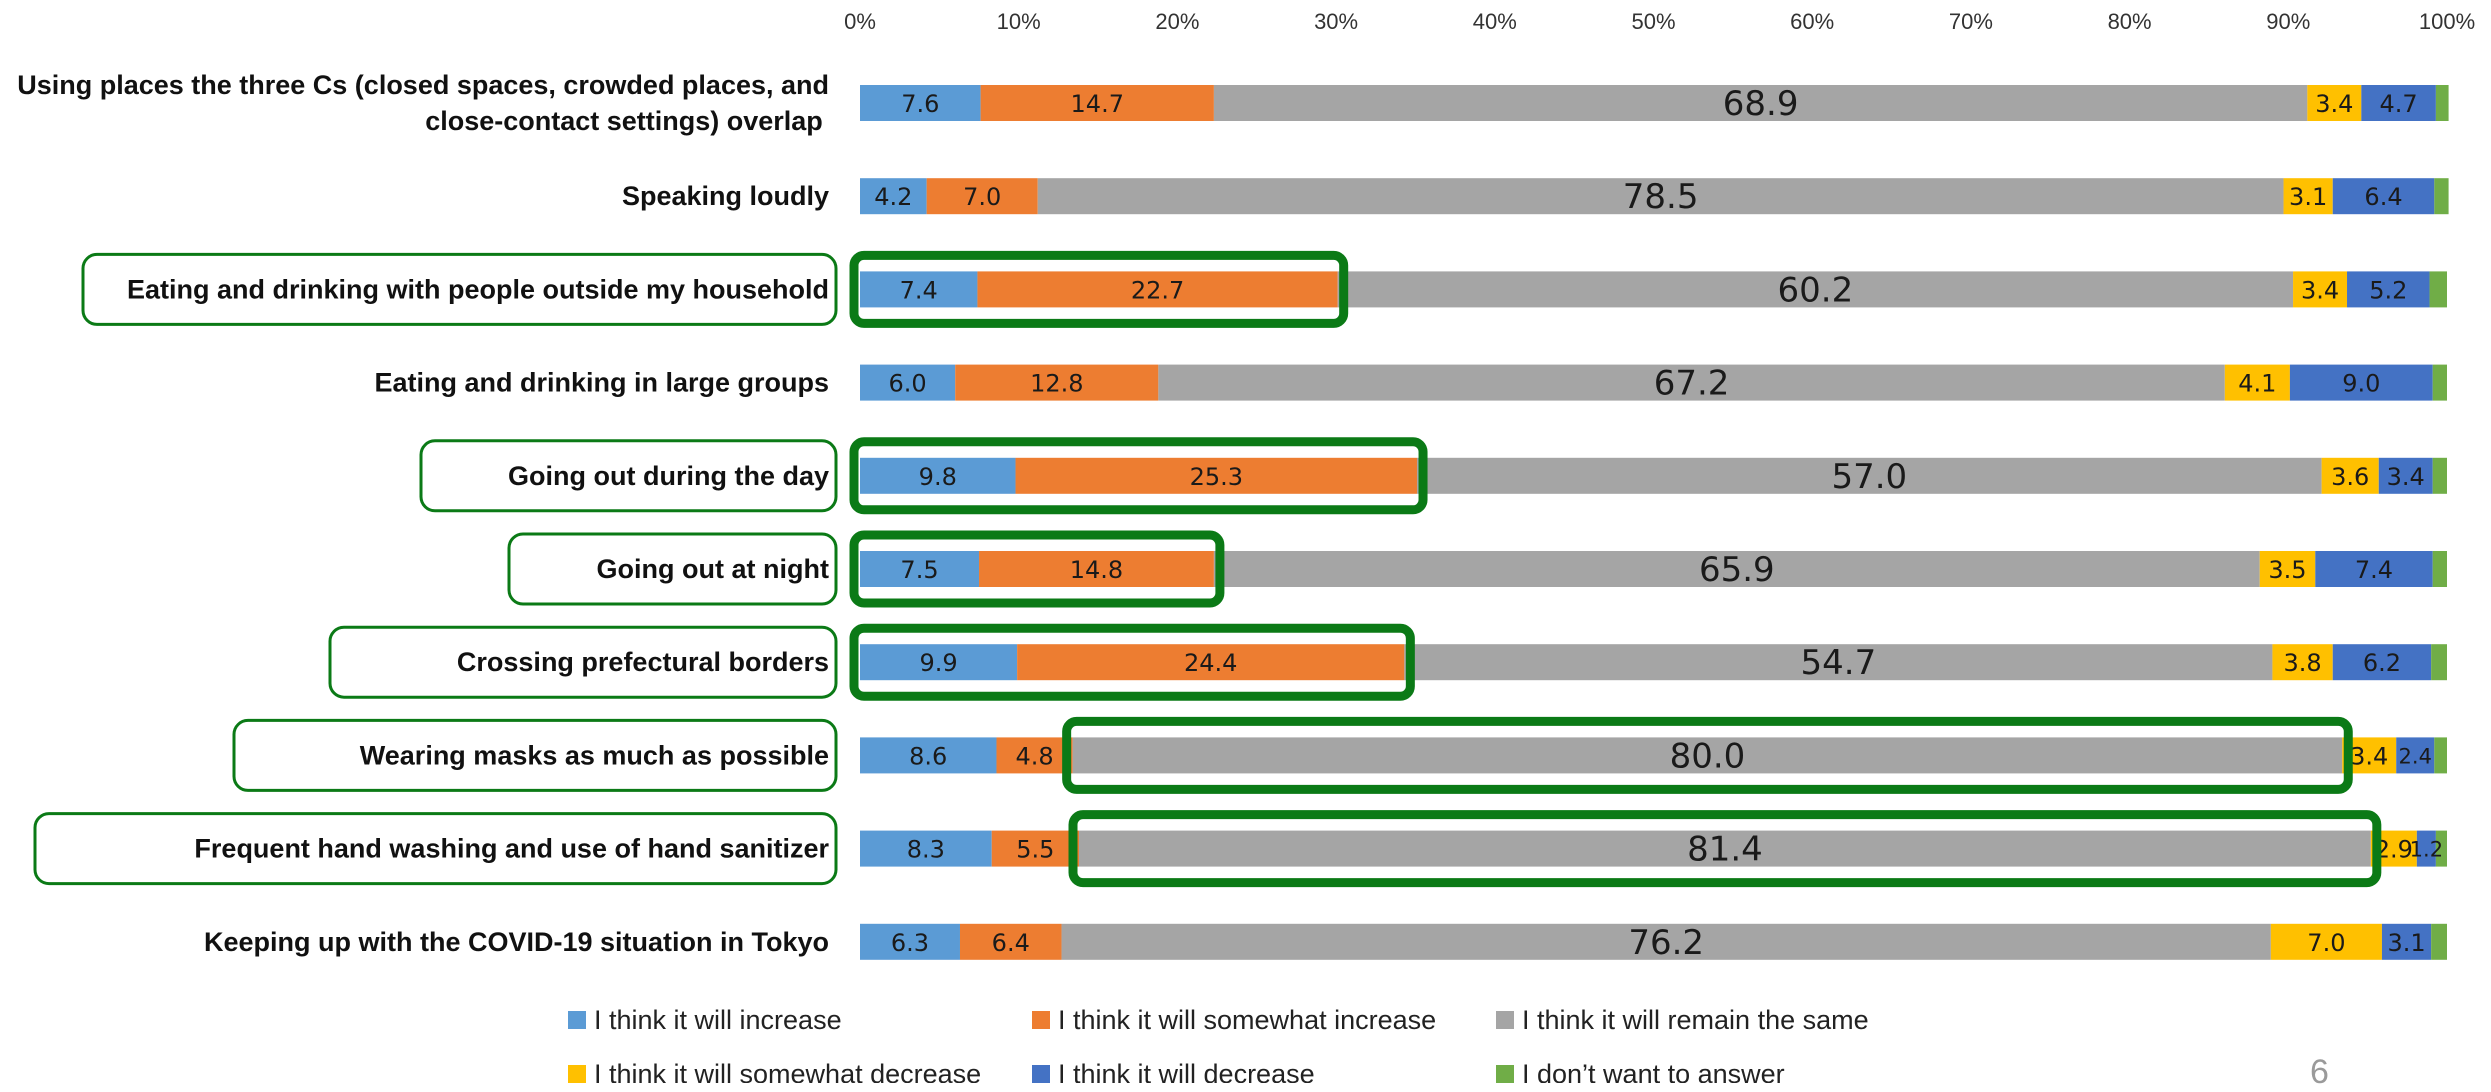 The width and height of the screenshot is (2491, 1092). I want to click on data-label: 7.5, so click(919, 570).